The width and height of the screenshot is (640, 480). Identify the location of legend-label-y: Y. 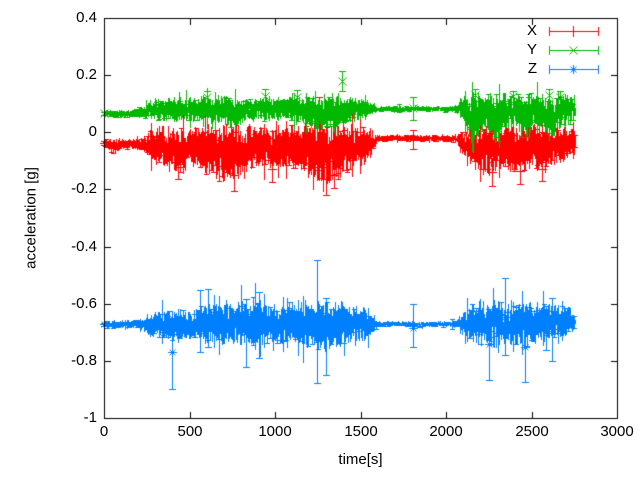
(531, 49).